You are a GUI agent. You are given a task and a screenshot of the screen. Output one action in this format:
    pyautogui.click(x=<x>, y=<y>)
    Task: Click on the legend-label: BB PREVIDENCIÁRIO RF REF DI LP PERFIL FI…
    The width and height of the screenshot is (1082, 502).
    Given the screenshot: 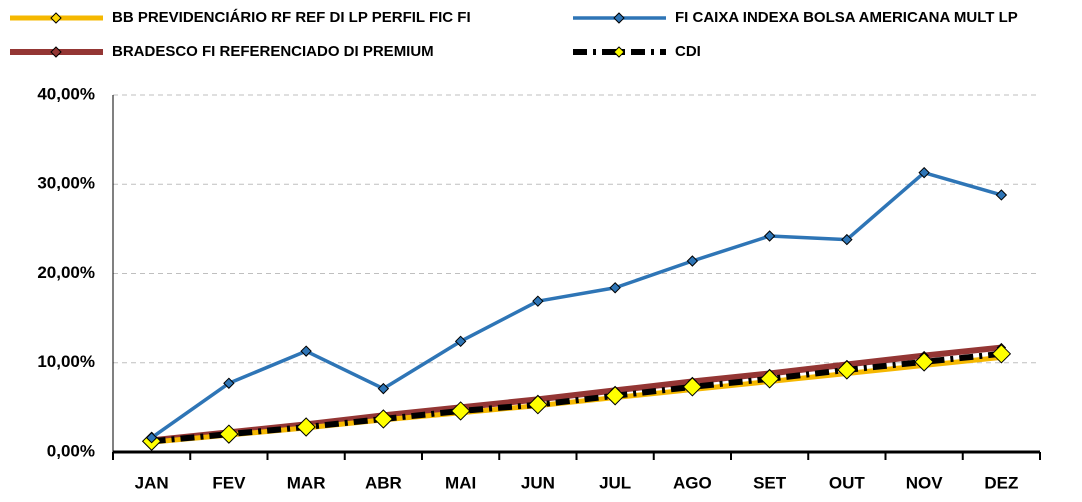 What is the action you would take?
    pyautogui.click(x=291, y=17)
    